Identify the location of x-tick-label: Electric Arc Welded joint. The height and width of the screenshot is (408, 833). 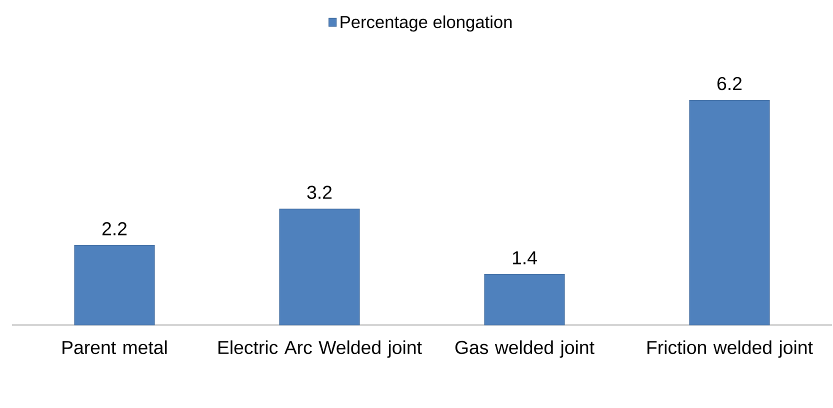
(320, 349).